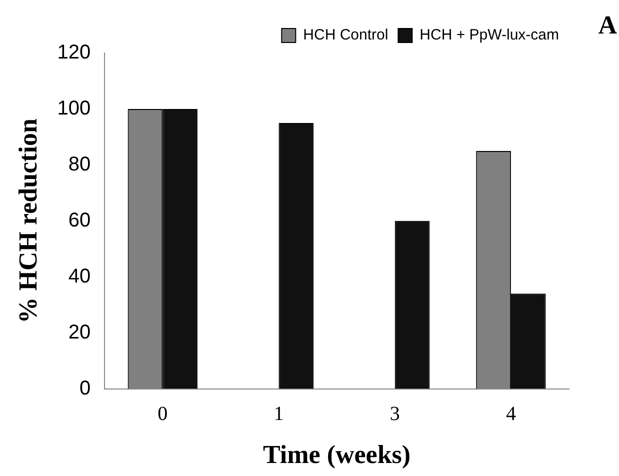 This screenshot has width=619, height=476. What do you see at coordinates (79, 332) in the screenshot?
I see `y-tick-label: 20` at bounding box center [79, 332].